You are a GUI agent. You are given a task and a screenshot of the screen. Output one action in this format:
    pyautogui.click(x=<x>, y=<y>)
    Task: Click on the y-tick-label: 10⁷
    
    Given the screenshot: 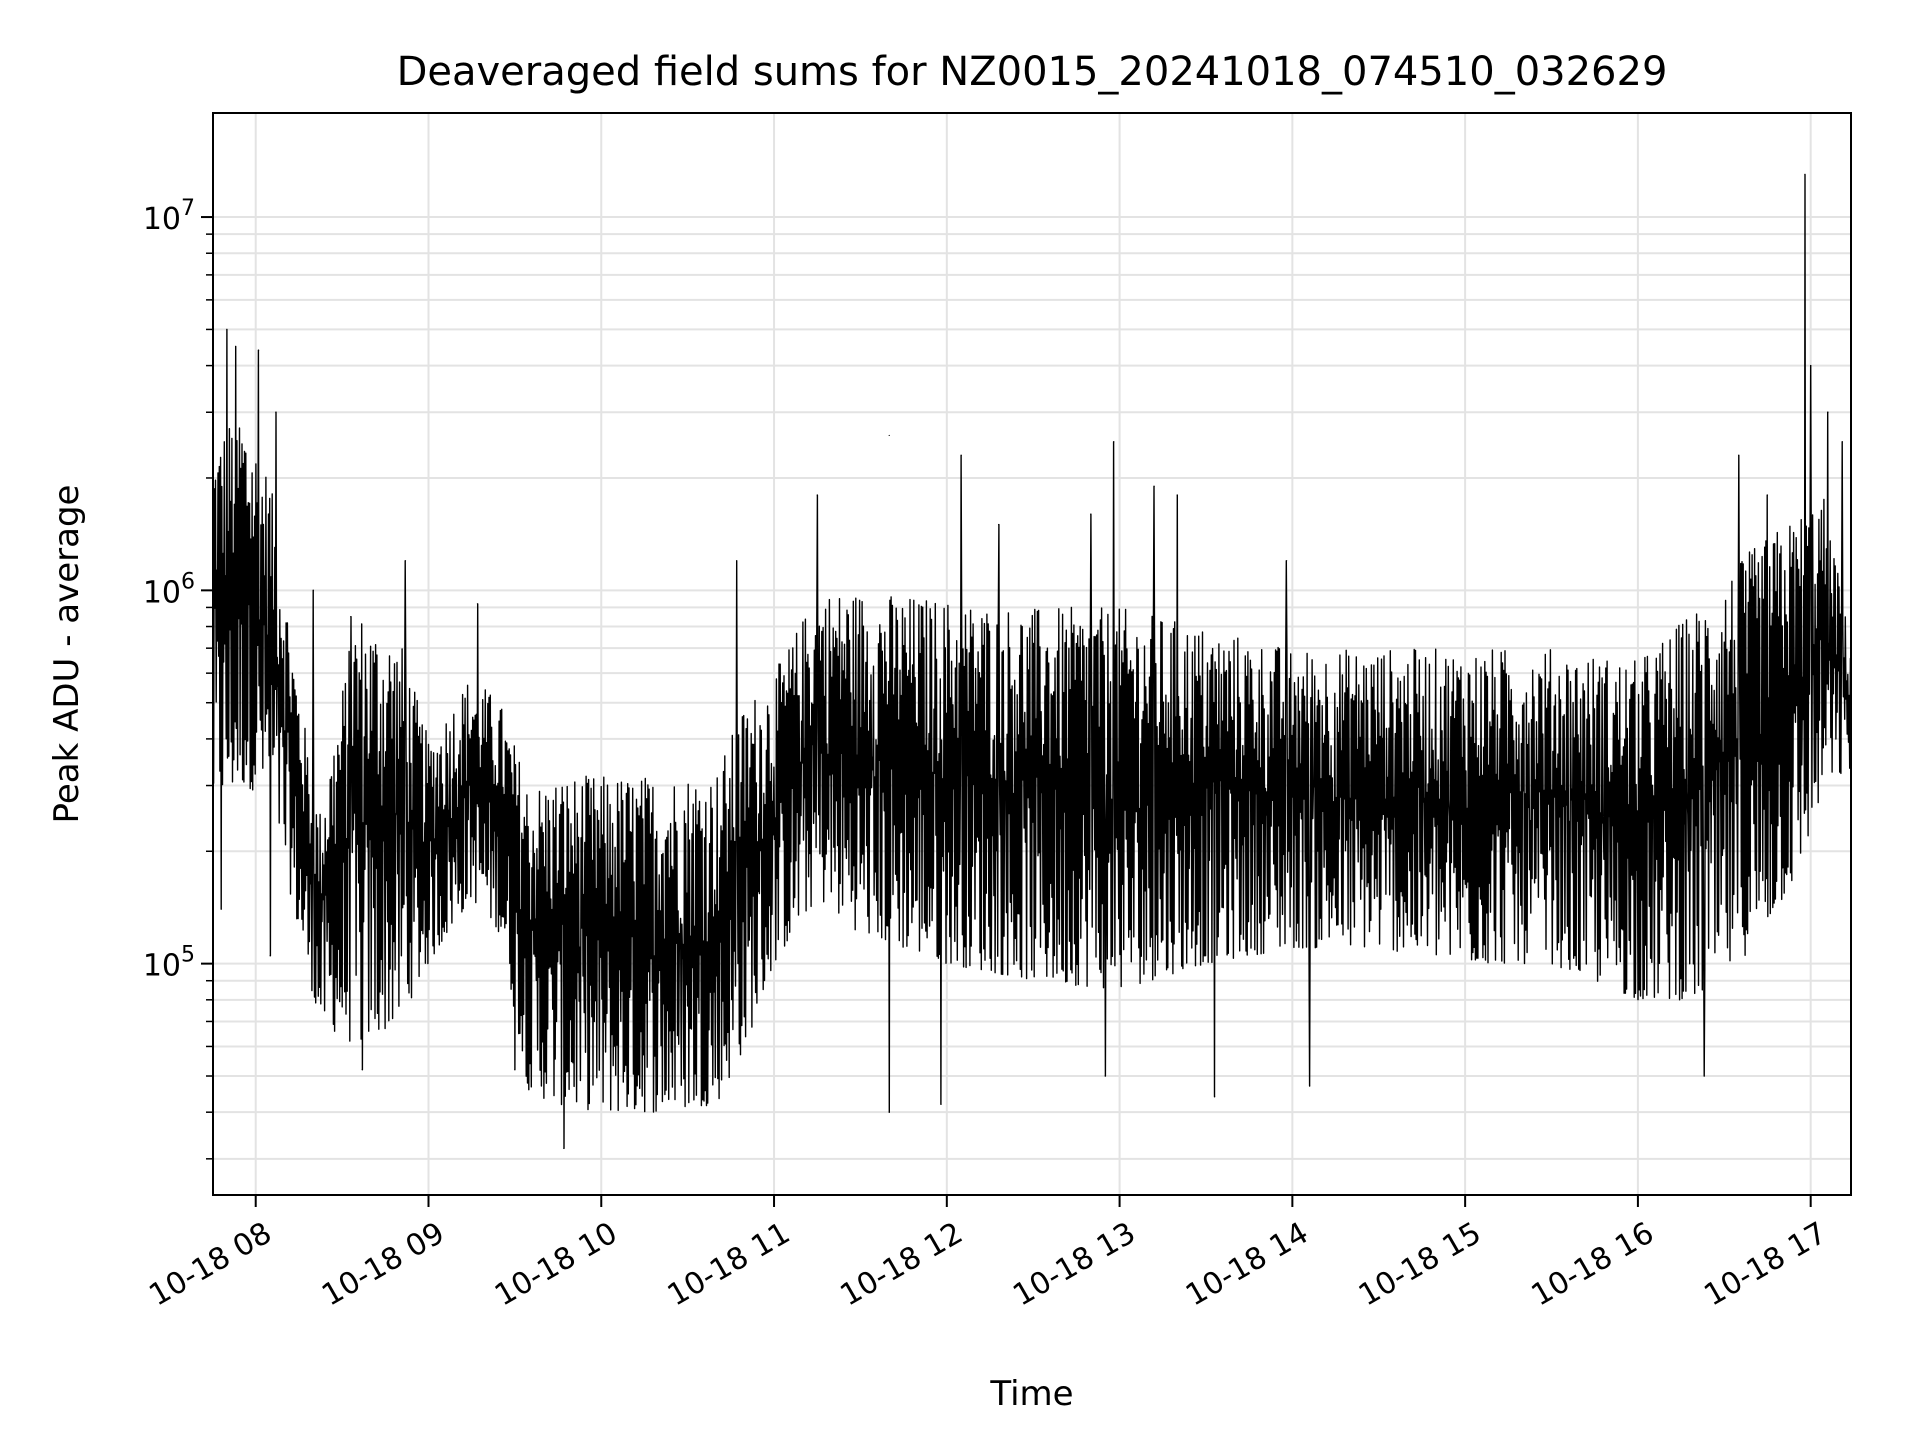 What is the action you would take?
    pyautogui.click(x=169, y=216)
    